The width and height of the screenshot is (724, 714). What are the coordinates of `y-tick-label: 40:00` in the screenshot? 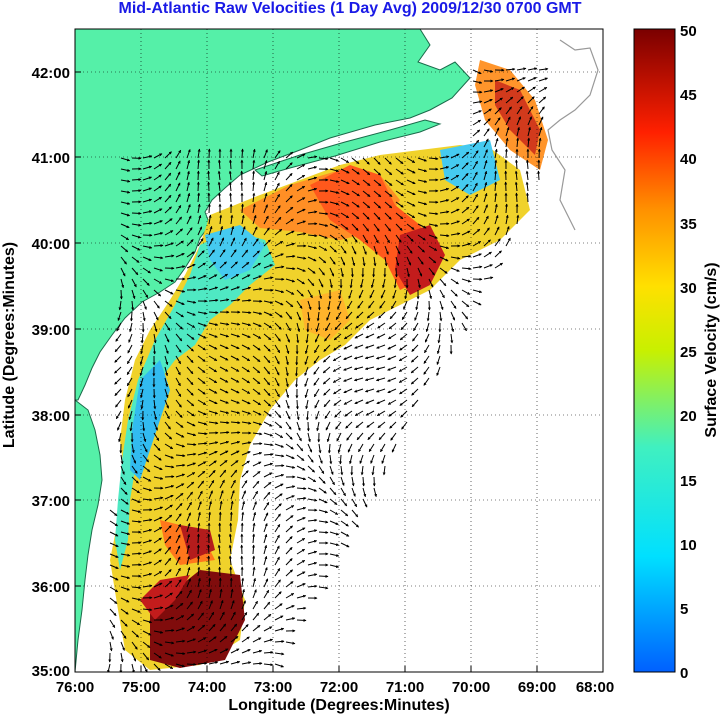 It's located at (51, 244).